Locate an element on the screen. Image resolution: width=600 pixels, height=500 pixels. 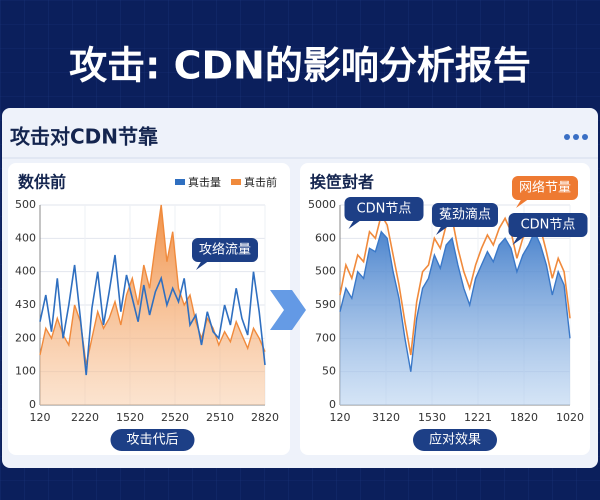
x-tick-label: 1820 is located at coordinates (524, 417).